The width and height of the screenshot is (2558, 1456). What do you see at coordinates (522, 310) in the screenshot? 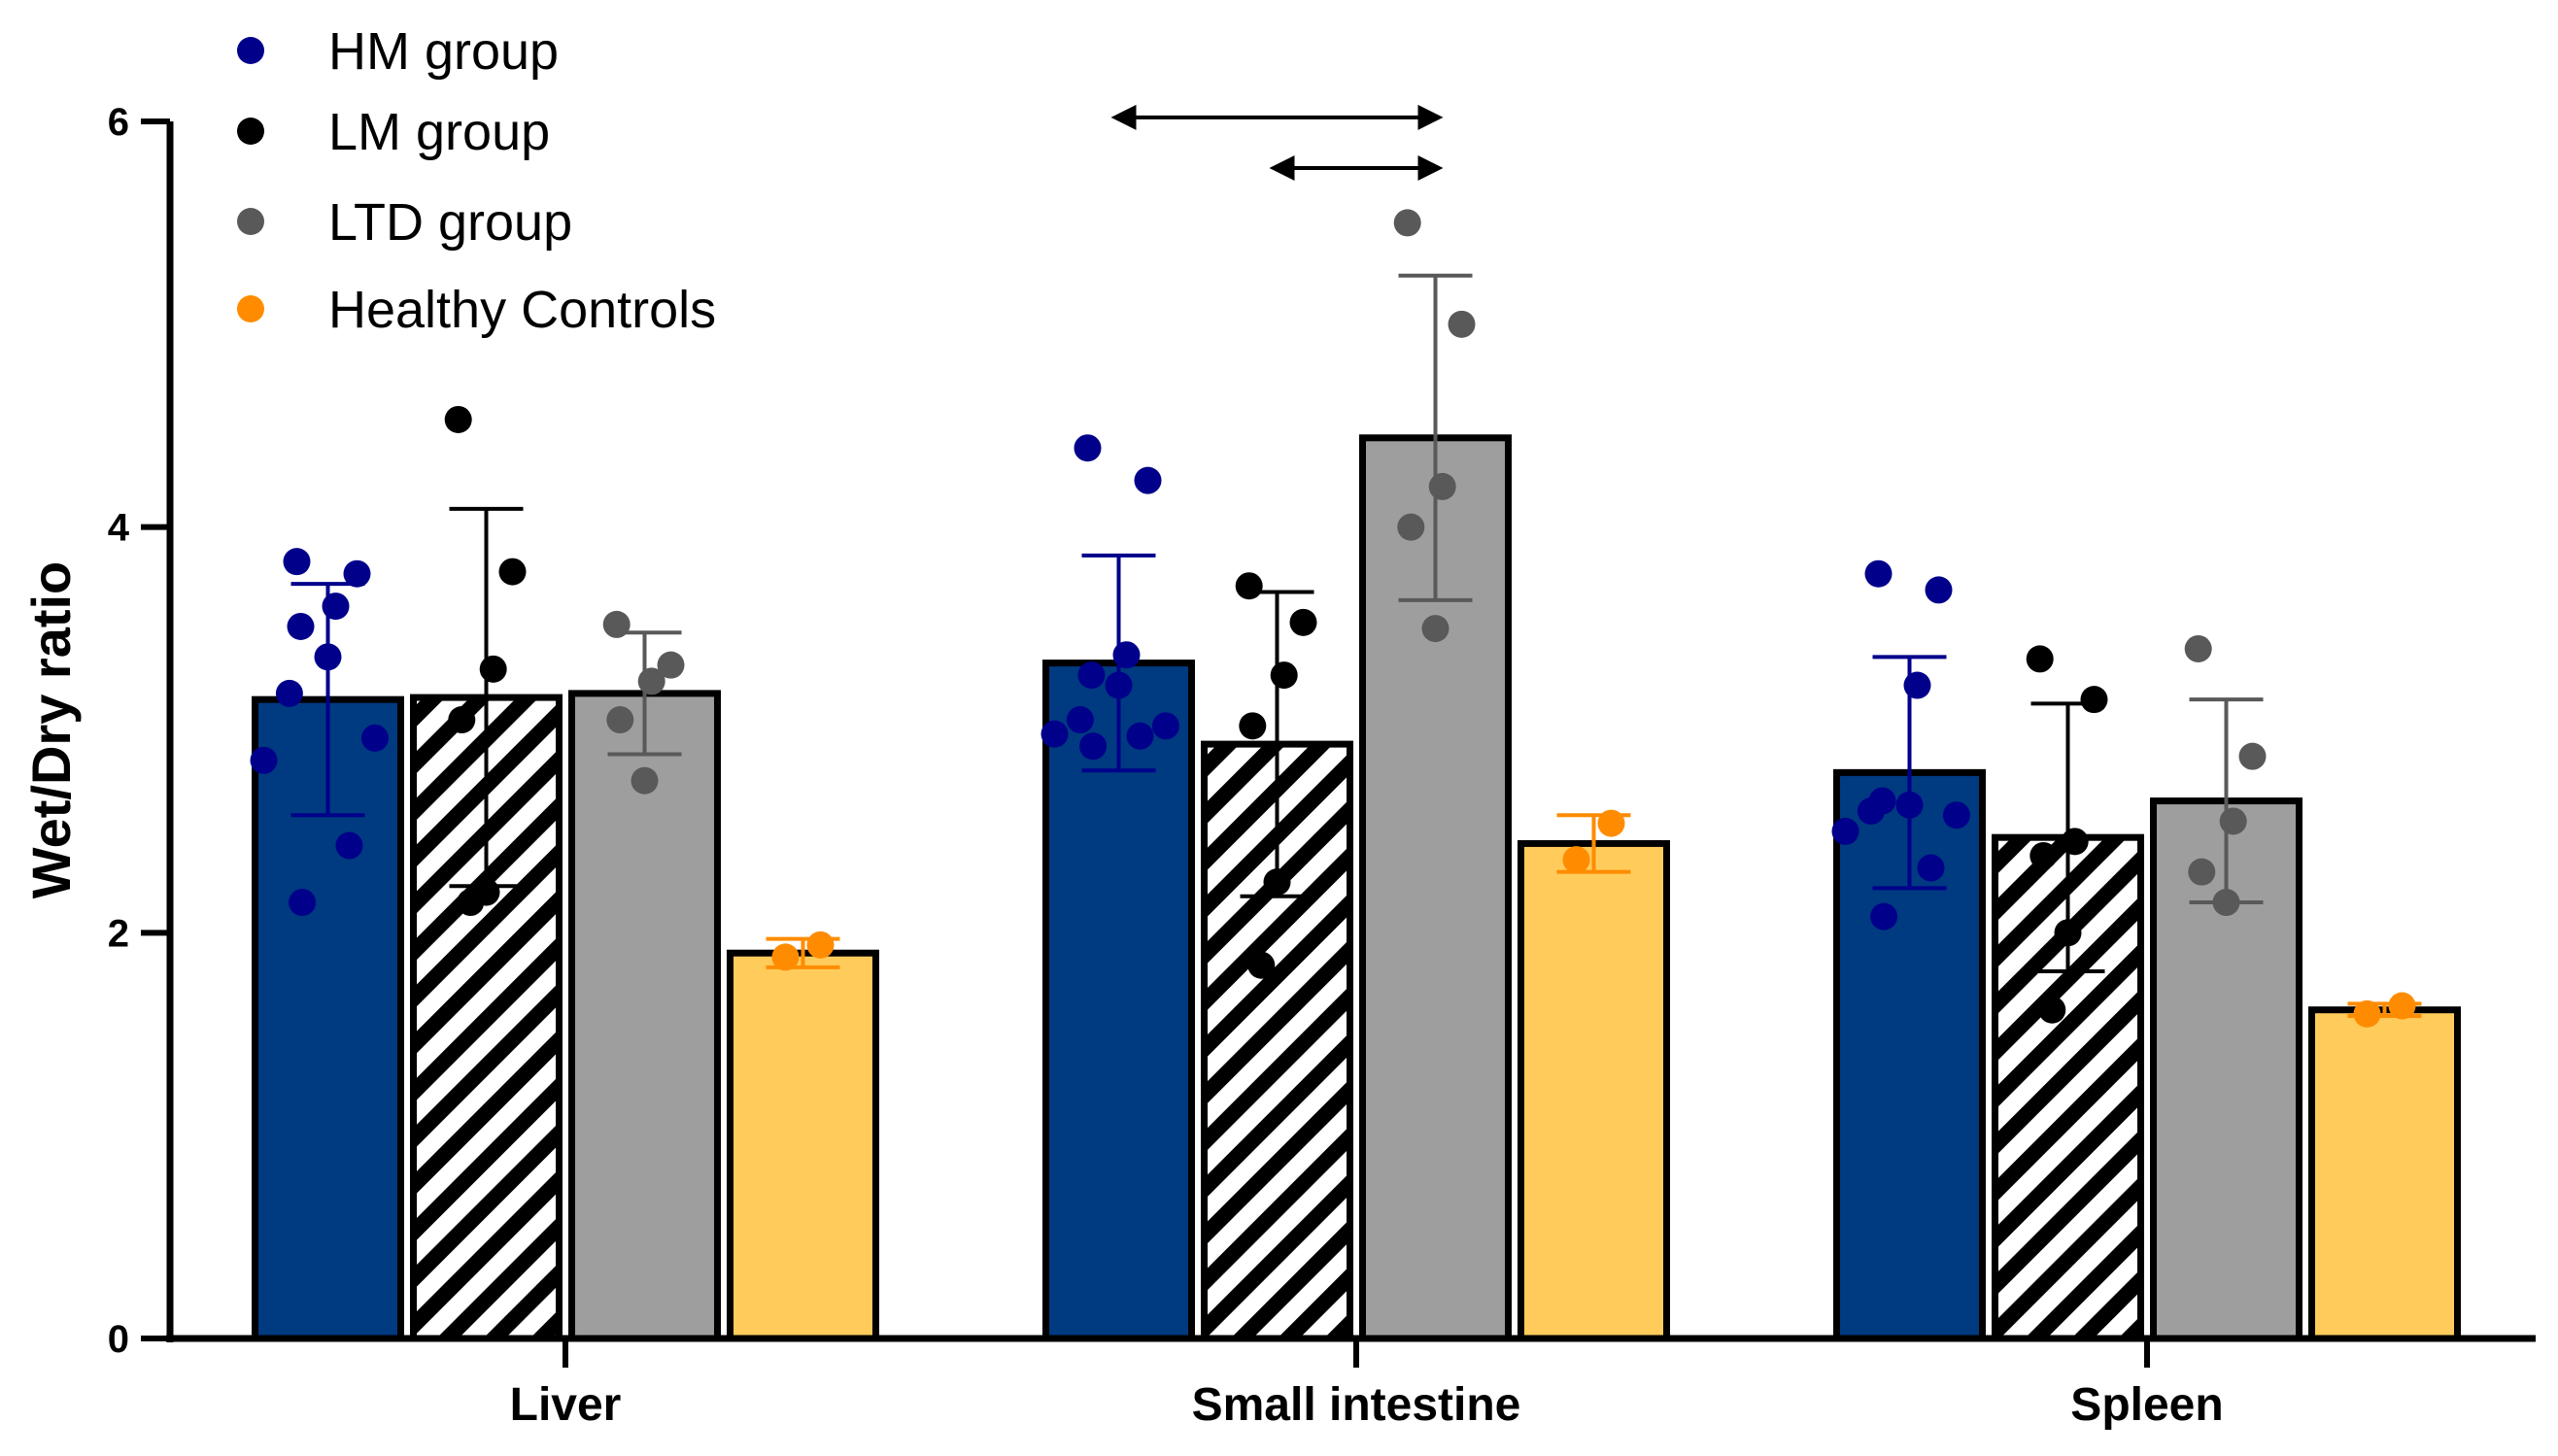
I see `legend-label-3: Healthy Controls` at bounding box center [522, 310].